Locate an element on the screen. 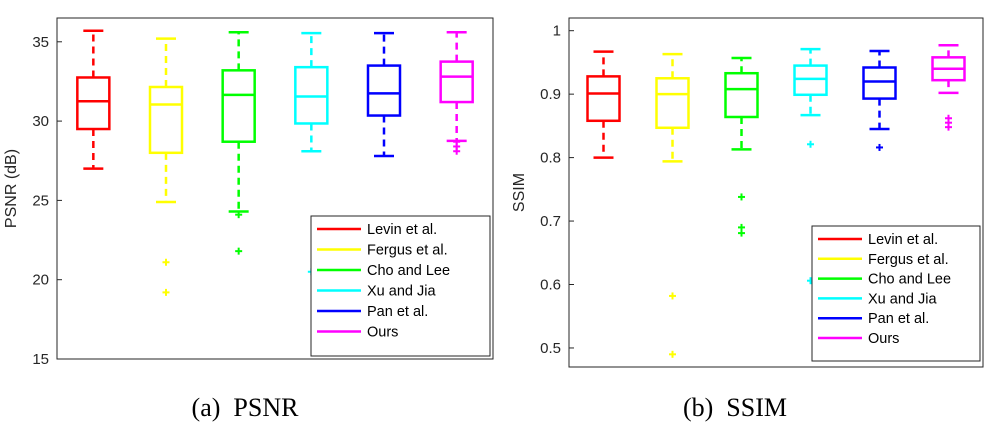 This screenshot has width=988, height=432. psnr-y-ticks: 15 20 25 30 35 is located at coordinates (47, 201).